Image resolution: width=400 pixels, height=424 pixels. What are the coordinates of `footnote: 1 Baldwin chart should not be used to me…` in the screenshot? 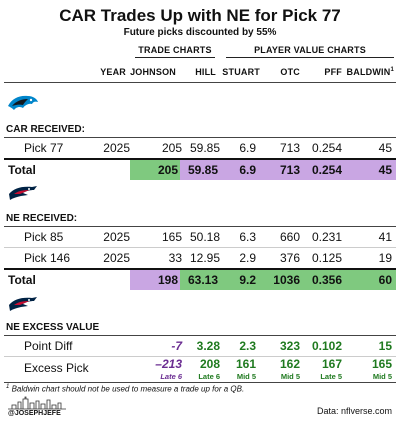 It's located at (125, 389).